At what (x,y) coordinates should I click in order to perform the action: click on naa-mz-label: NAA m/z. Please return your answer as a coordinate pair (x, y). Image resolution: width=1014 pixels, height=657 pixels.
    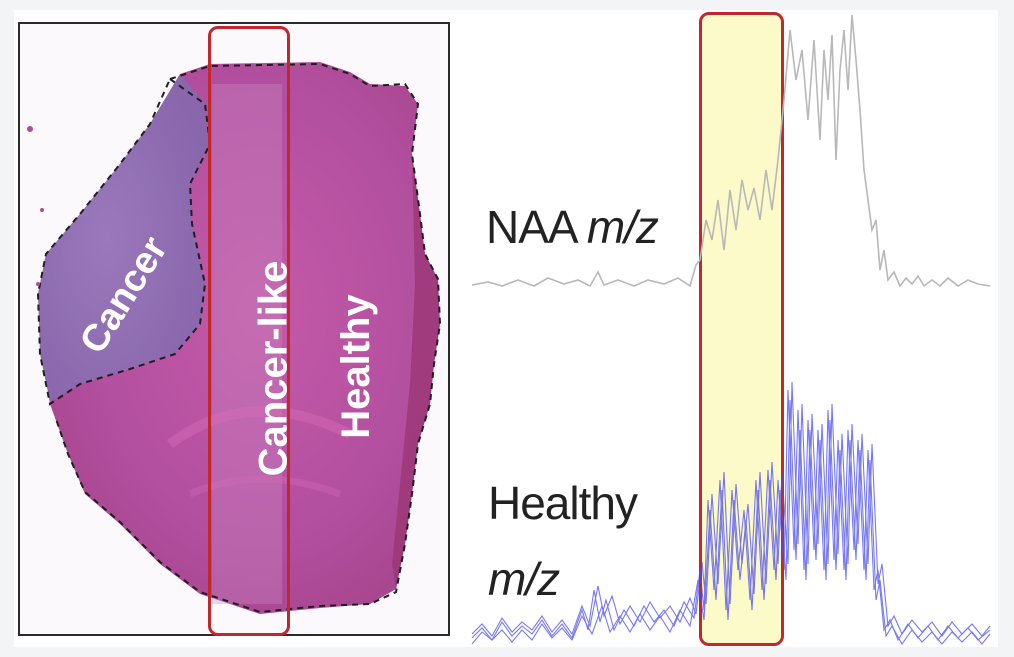
    Looking at the image, I should click on (572, 227).